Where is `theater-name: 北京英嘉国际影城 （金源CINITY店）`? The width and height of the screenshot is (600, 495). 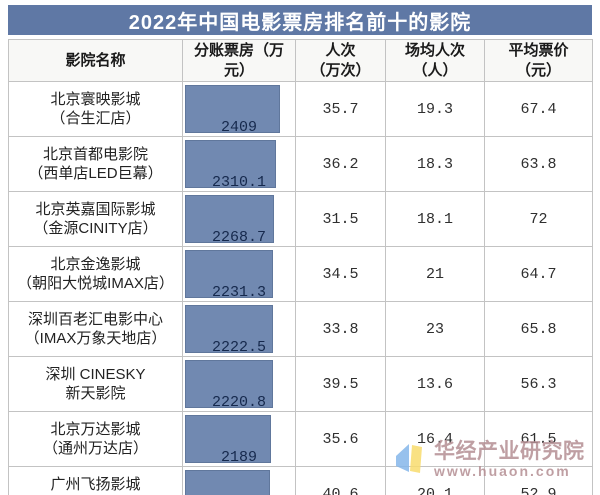 theater-name: 北京英嘉国际影城 （金源CINITY店） is located at coordinates (95, 219).